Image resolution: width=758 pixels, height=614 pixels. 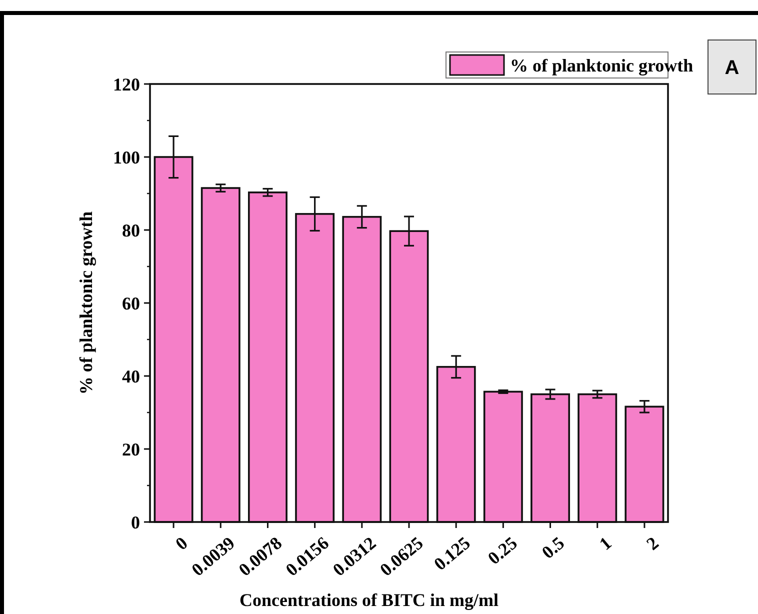 What do you see at coordinates (131, 376) in the screenshot?
I see `y-tick-label: 40` at bounding box center [131, 376].